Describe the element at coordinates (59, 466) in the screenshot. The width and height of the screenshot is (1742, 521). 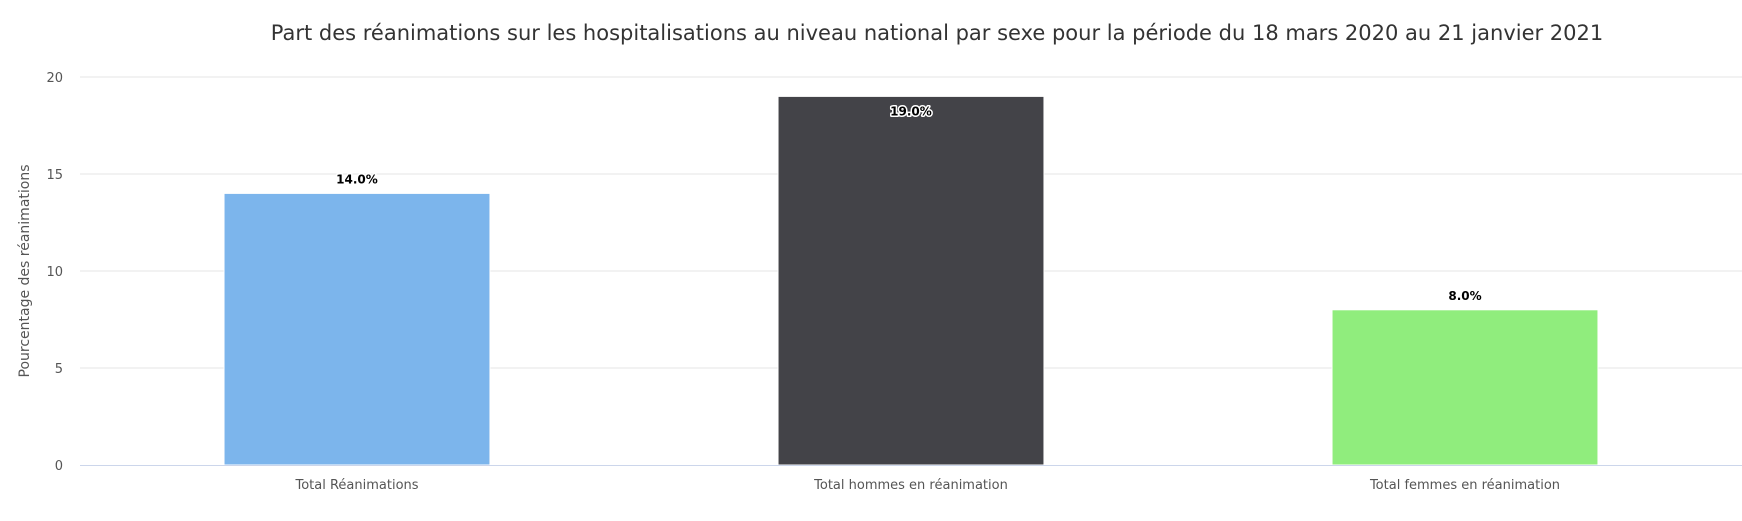
I see `y-tick-label: 0` at that location.